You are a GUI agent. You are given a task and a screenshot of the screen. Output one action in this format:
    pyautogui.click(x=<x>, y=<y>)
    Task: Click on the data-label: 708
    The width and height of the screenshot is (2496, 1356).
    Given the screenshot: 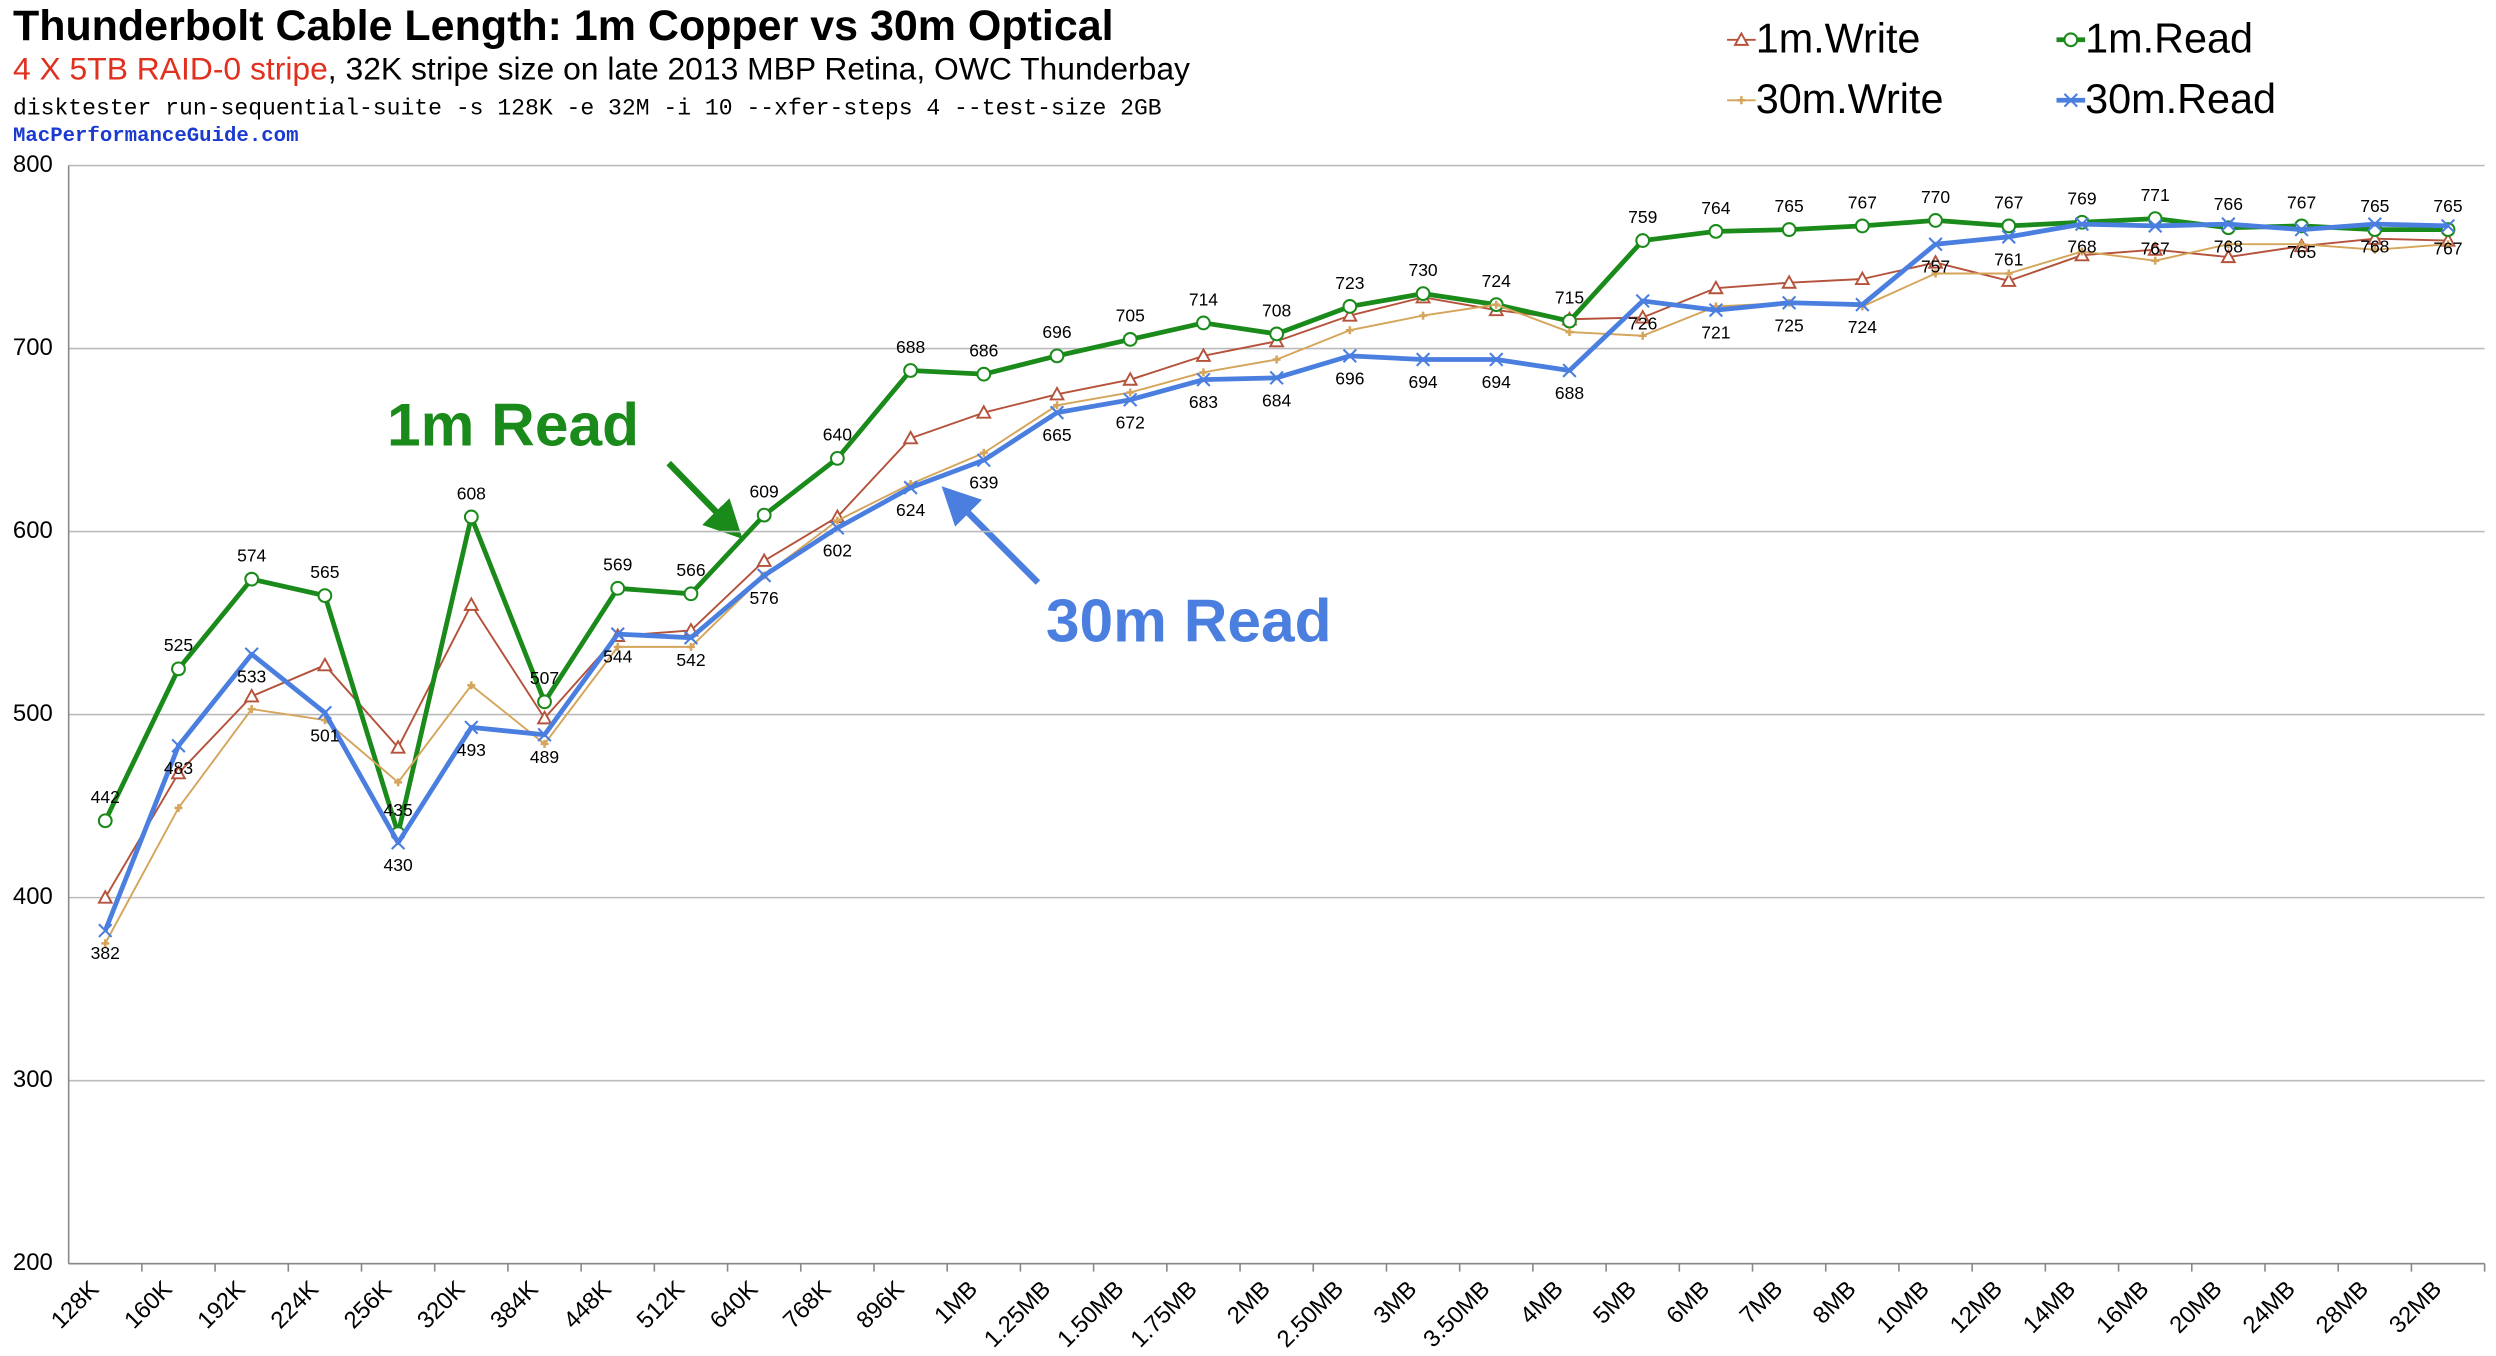 What is the action you would take?
    pyautogui.click(x=1276, y=310)
    